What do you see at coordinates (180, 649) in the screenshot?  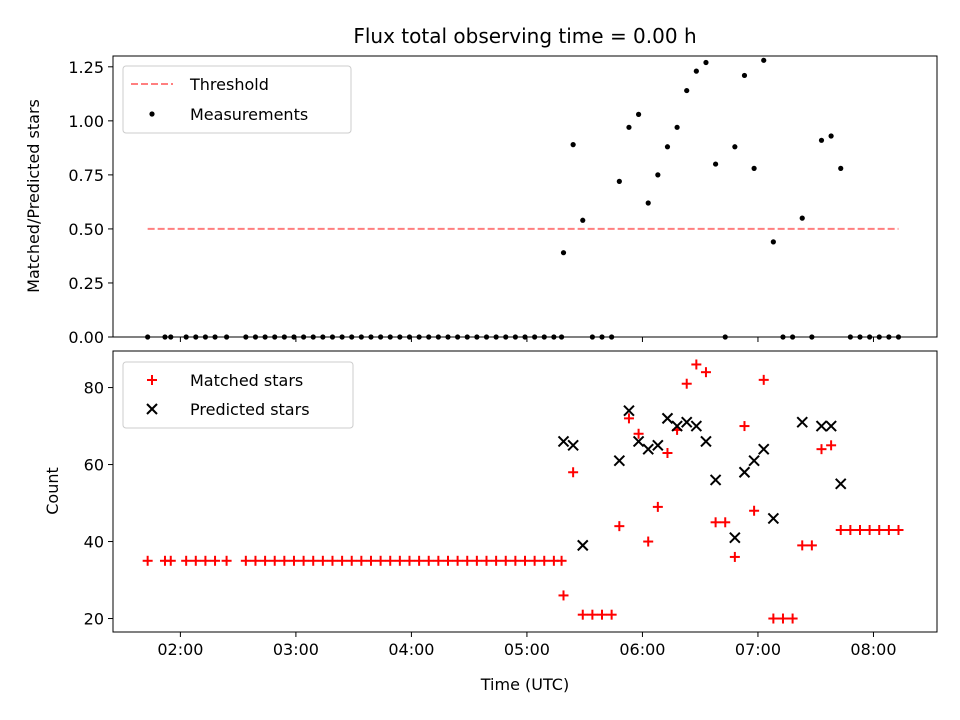 I see `bottom-x-tick-label: 02:00` at bounding box center [180, 649].